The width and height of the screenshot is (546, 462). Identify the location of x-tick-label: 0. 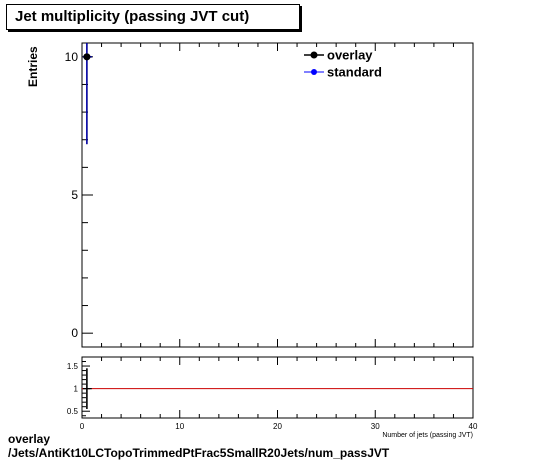
(82, 426).